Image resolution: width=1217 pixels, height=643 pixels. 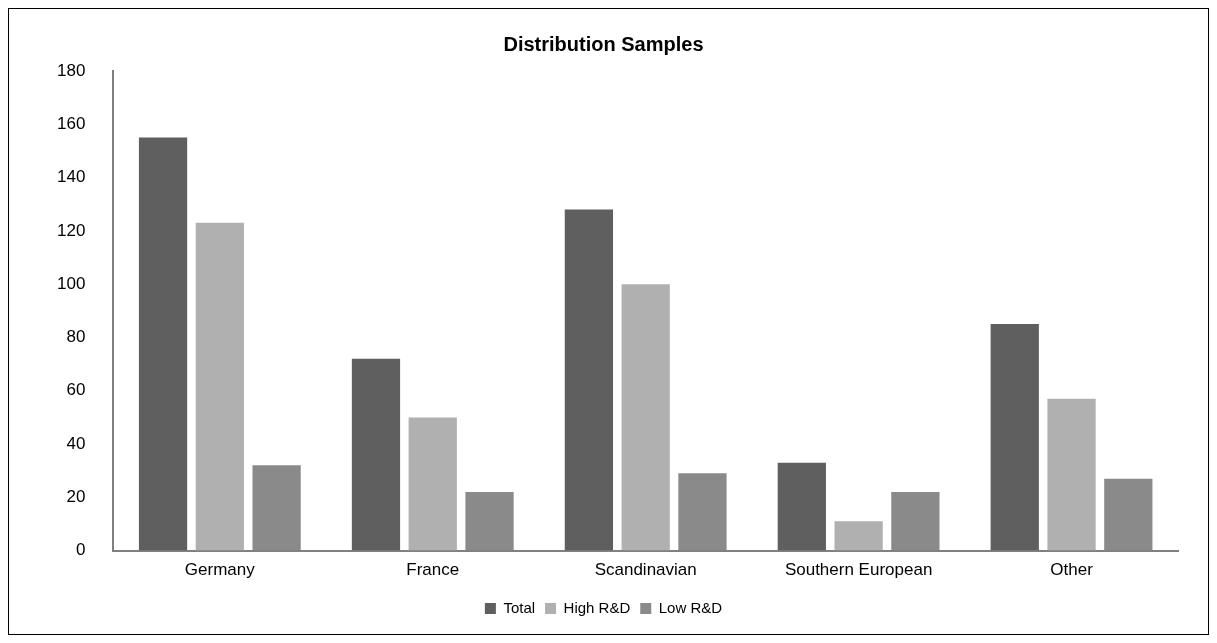 What do you see at coordinates (76, 496) in the screenshot?
I see `y-tick-label: 20` at bounding box center [76, 496].